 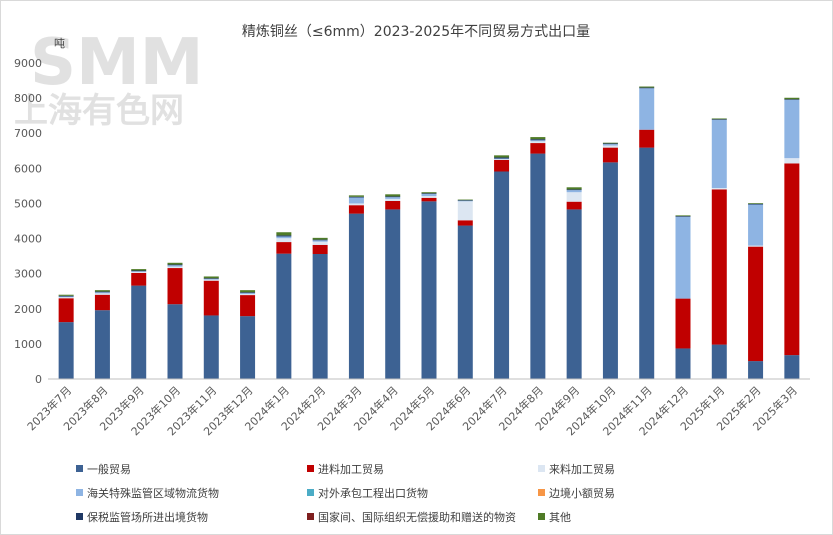 I want to click on legend-label: 海关特殊监管区域物流货物, so click(x=153, y=493).